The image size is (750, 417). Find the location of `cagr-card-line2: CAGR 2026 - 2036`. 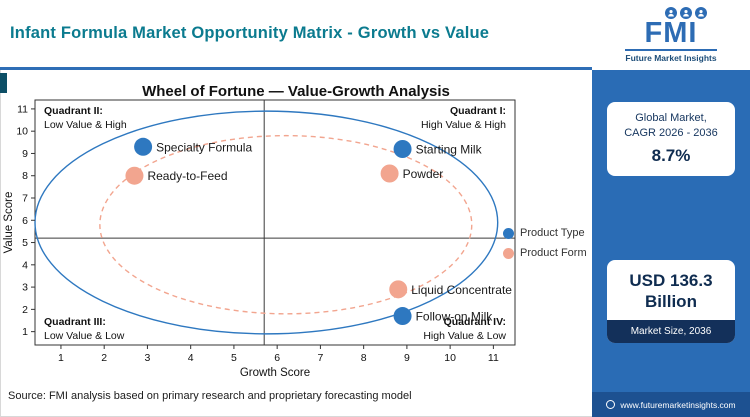

cagr-card-line2: CAGR 2026 - 2036 is located at coordinates (671, 132).